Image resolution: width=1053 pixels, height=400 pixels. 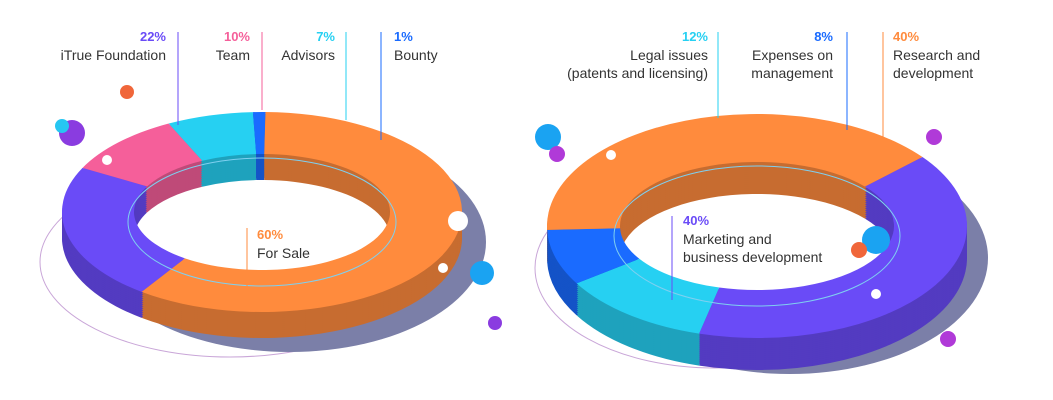 What do you see at coordinates (753, 248) in the screenshot?
I see `label-marketing-business-name: Marketing and business development` at bounding box center [753, 248].